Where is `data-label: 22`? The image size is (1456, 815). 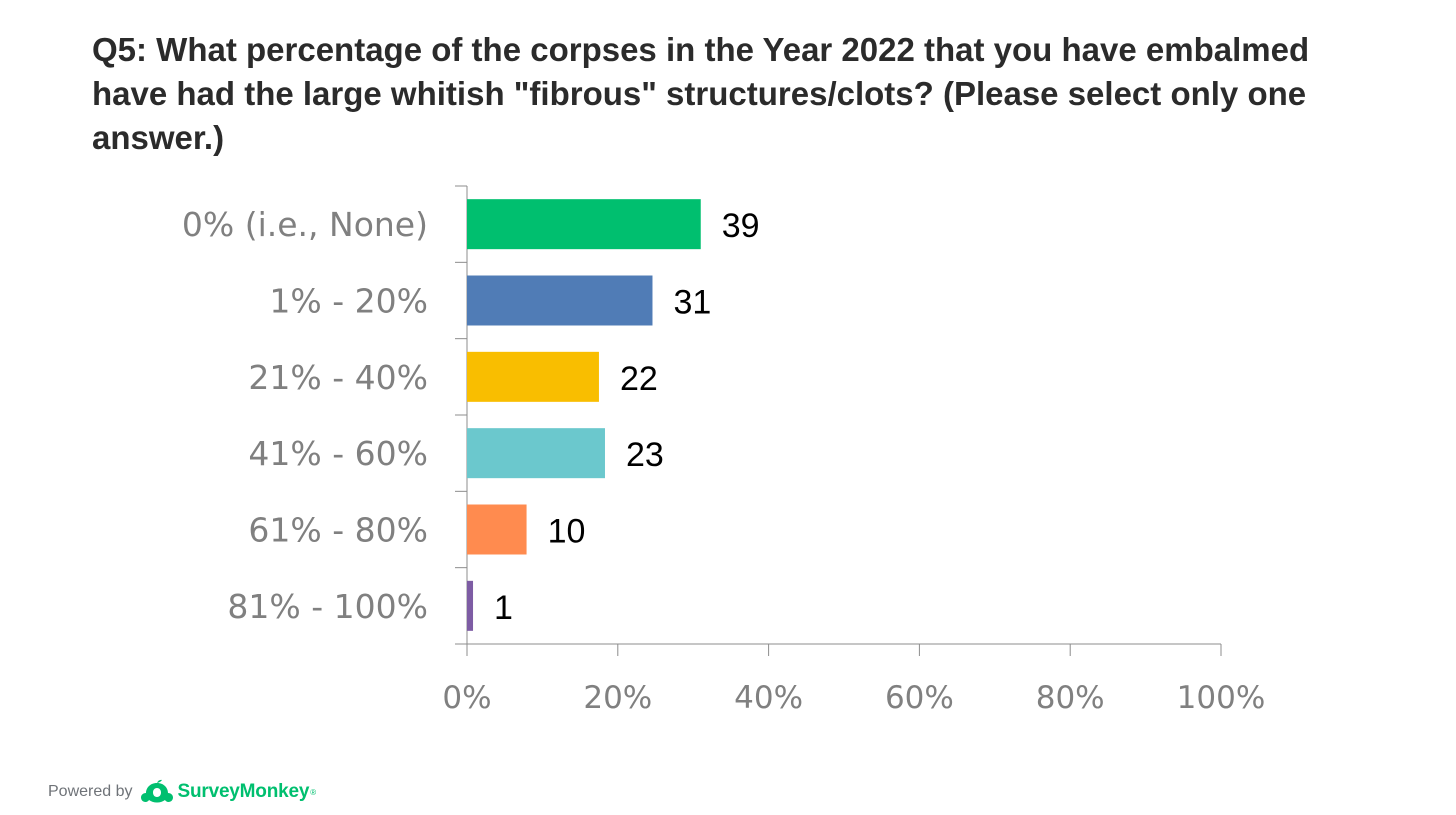 data-label: 22 is located at coordinates (639, 379).